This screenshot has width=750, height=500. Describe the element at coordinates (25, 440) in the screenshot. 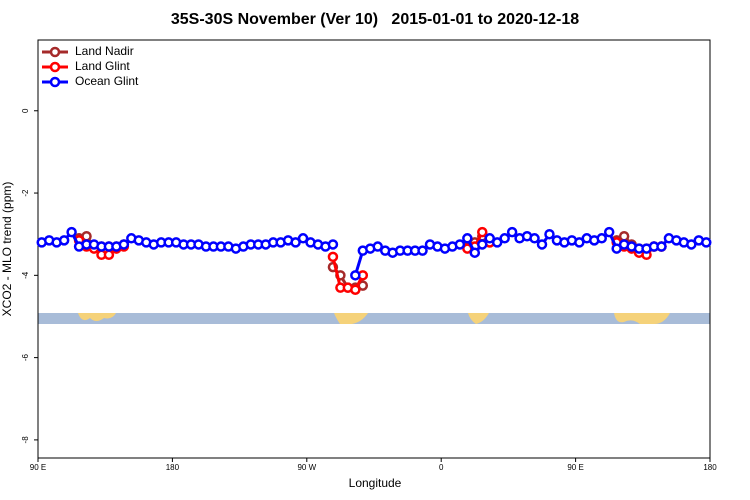

I see `y-tick-label: -8` at that location.